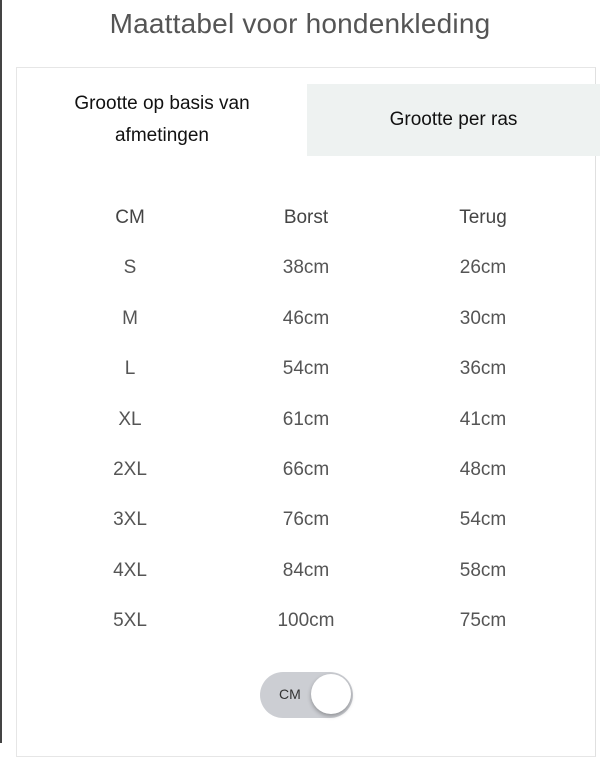 The width and height of the screenshot is (600, 757). Describe the element at coordinates (130, 520) in the screenshot. I see `table-cell-size: 3XL` at that location.